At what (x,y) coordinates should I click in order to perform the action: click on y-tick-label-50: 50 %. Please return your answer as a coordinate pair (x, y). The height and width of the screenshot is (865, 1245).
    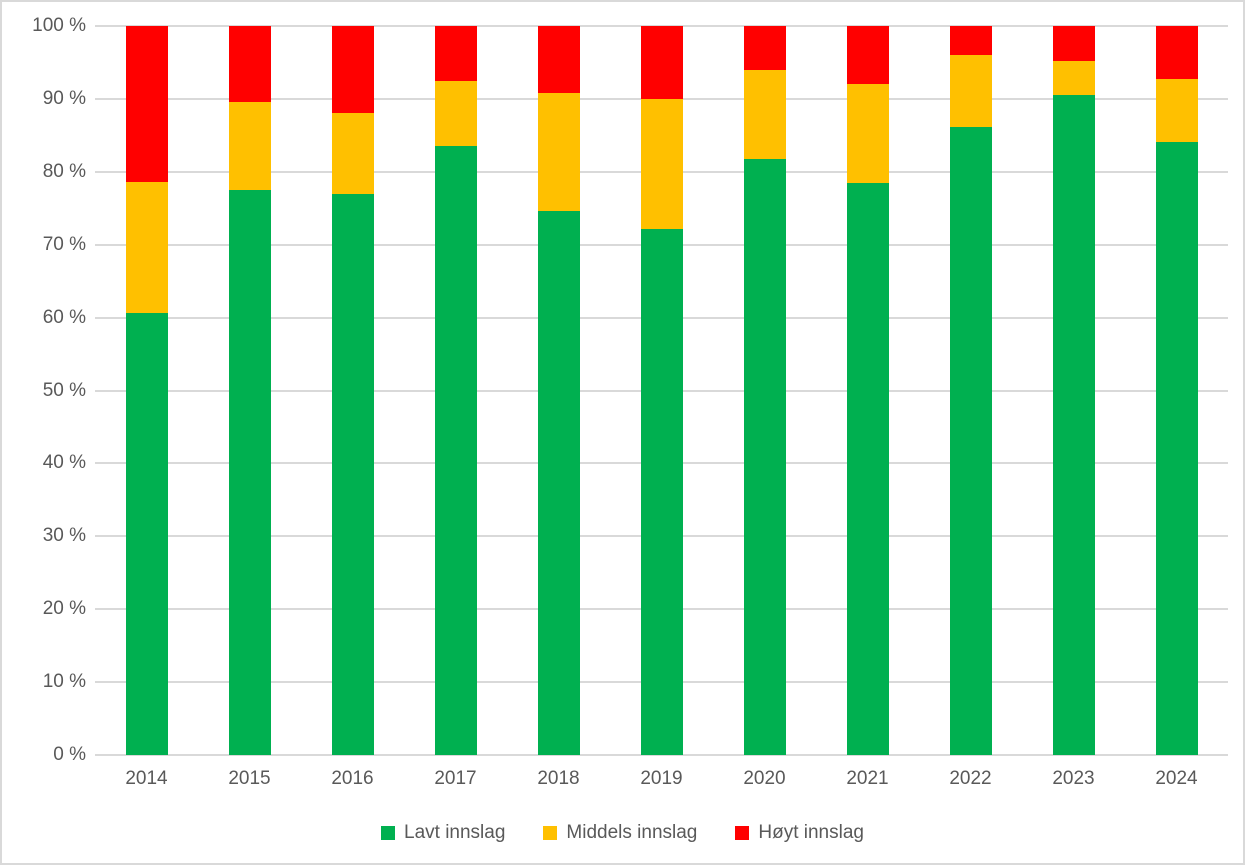
    Looking at the image, I should click on (64, 390).